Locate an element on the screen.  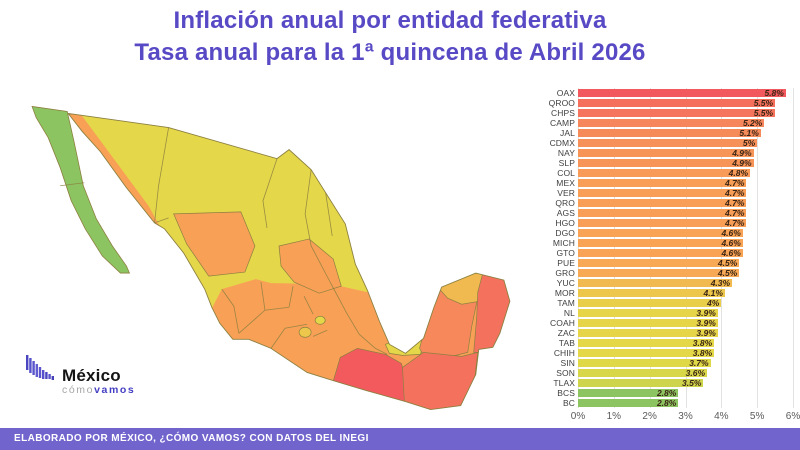
bar-track: 5.8% is located at coordinates (685, 93).